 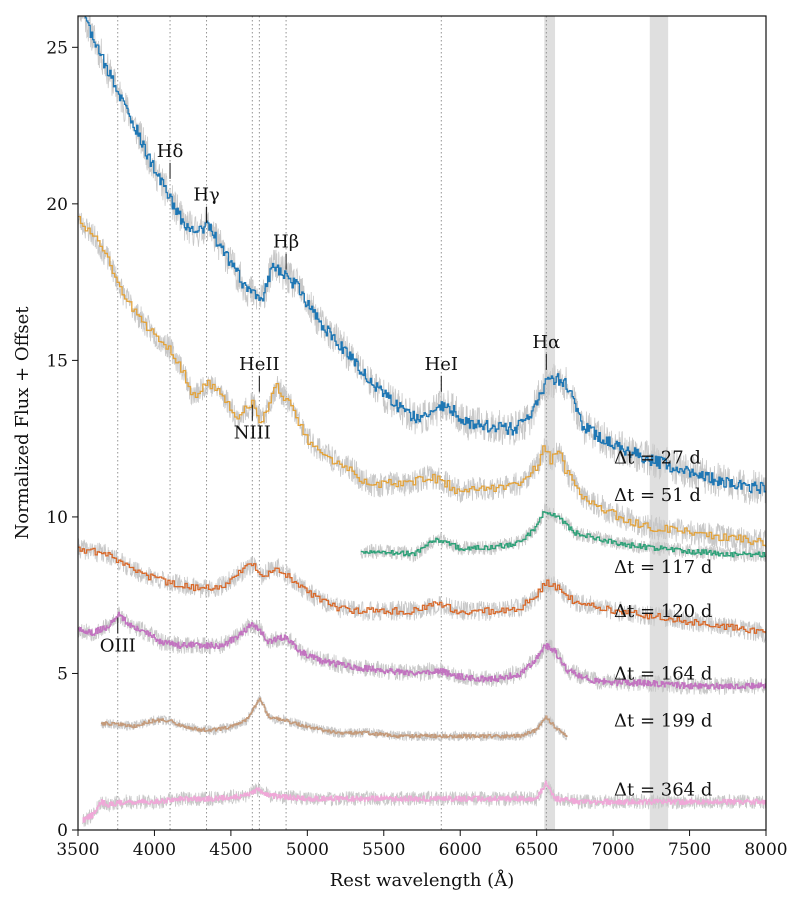 What do you see at coordinates (536, 850) in the screenshot?
I see `x-tick-label-6: 6500` at bounding box center [536, 850].